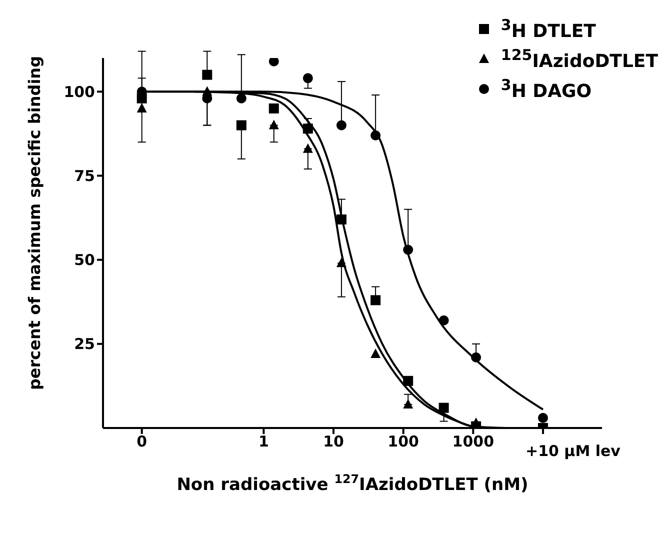 This screenshot has width=670, height=539. Describe the element at coordinates (573, 451) in the screenshot. I see `annotation: +10 μM lev` at that location.